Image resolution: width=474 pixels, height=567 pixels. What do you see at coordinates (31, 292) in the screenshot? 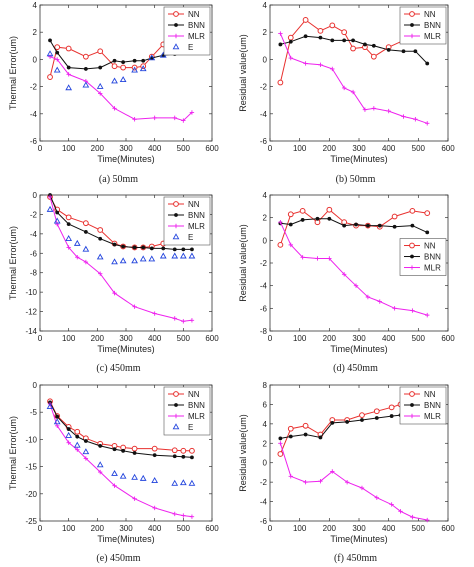
I see `y-tick-label: -10` at bounding box center [31, 292].